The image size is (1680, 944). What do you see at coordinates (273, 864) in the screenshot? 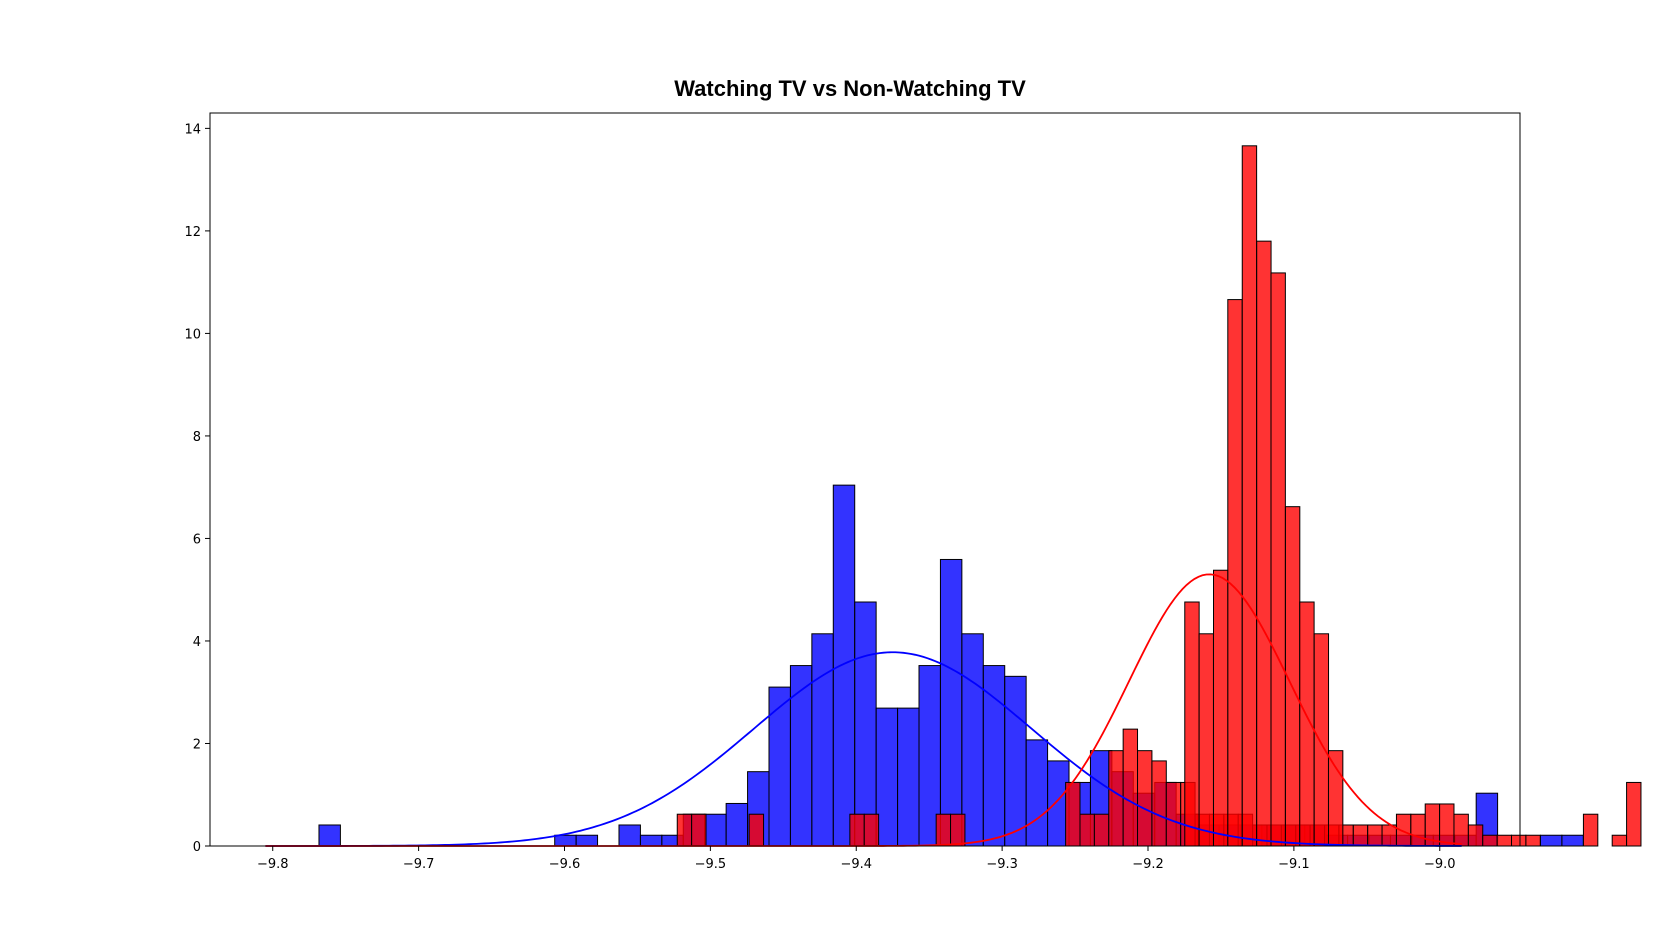
I see `x-tick-label: −9.8` at bounding box center [273, 864].